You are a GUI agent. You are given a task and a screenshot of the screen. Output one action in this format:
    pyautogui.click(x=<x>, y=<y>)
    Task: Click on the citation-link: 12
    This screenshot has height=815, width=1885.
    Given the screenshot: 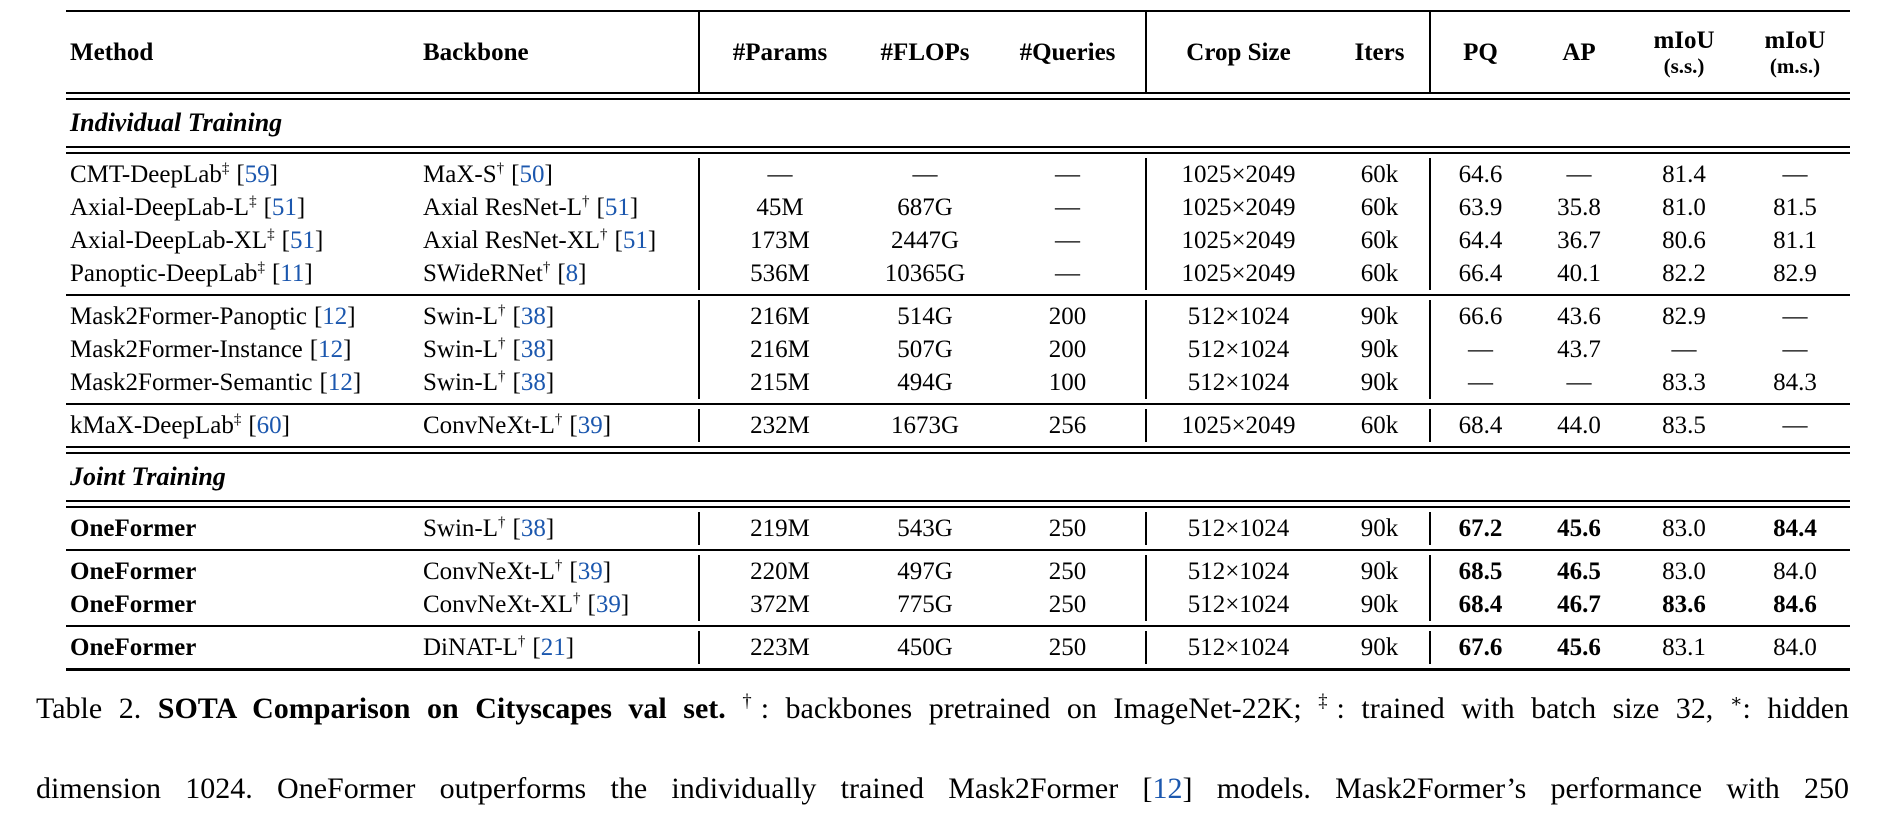 What is the action you would take?
    pyautogui.click(x=1167, y=788)
    